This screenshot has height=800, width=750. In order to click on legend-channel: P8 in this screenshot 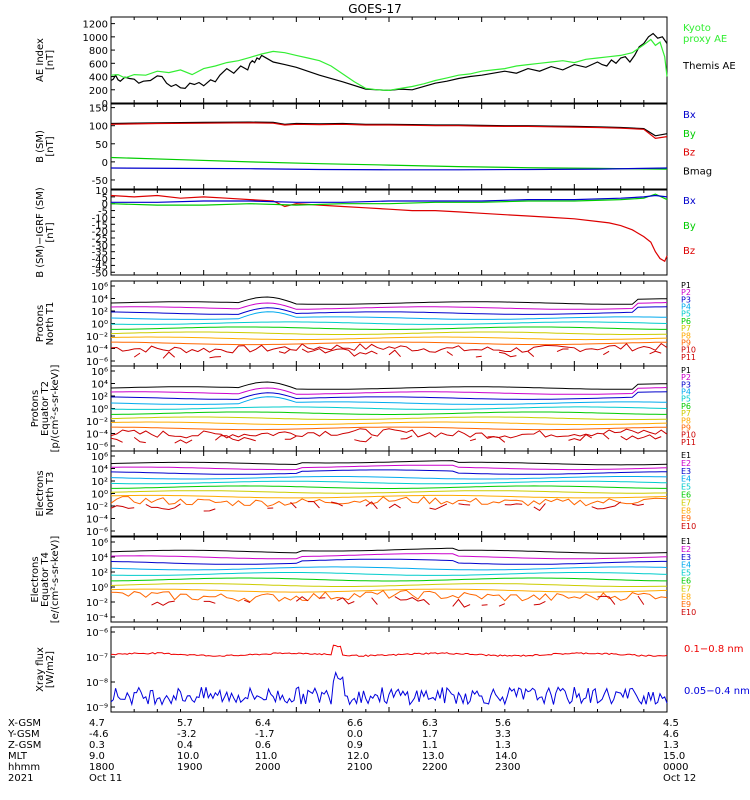, I will do `click(686, 420)`.